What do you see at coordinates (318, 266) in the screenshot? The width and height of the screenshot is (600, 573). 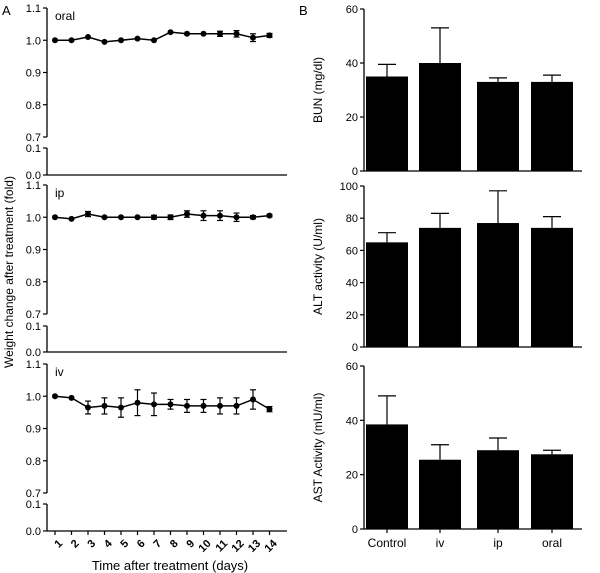 I see `y-axis-label: ALT activity (U/ml)` at bounding box center [318, 266].